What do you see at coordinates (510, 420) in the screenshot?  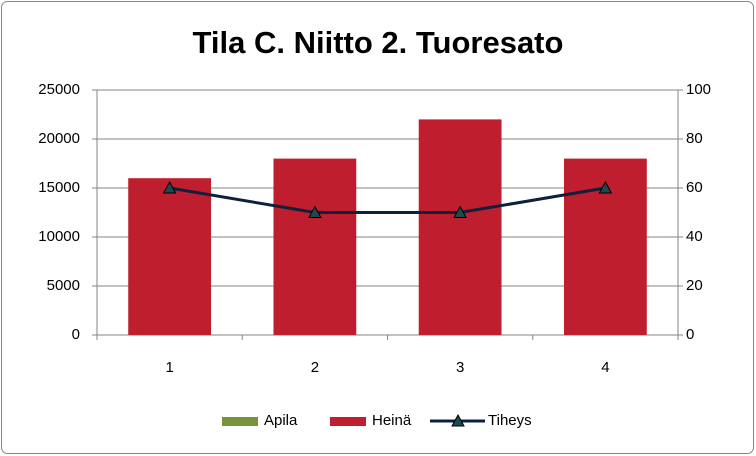 I see `legend-label: Tiheys` at bounding box center [510, 420].